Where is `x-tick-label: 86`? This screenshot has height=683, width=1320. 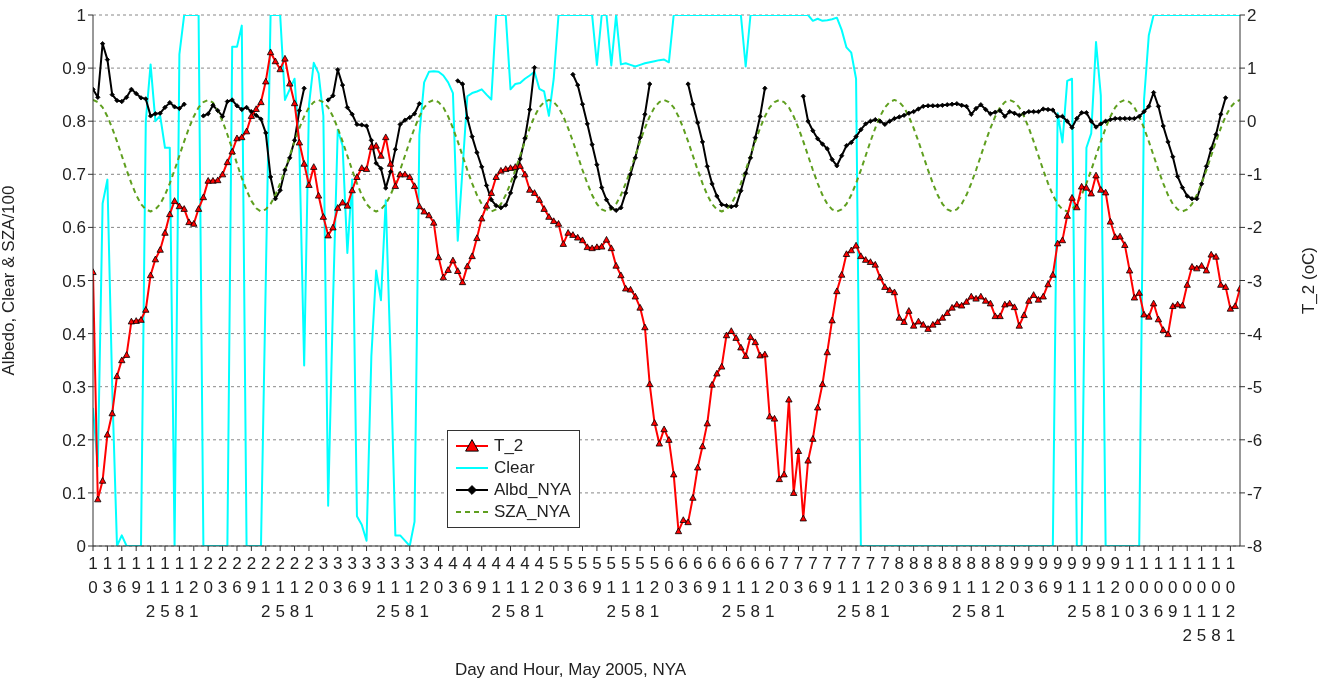 x-tick-label: 86 is located at coordinates (928, 575).